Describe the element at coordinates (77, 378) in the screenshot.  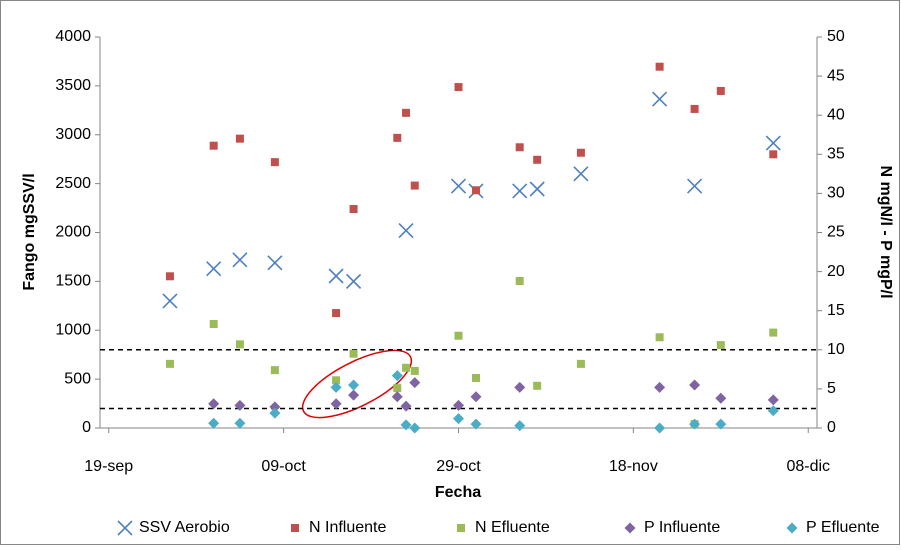
I see `y-tick-label: 500` at that location.